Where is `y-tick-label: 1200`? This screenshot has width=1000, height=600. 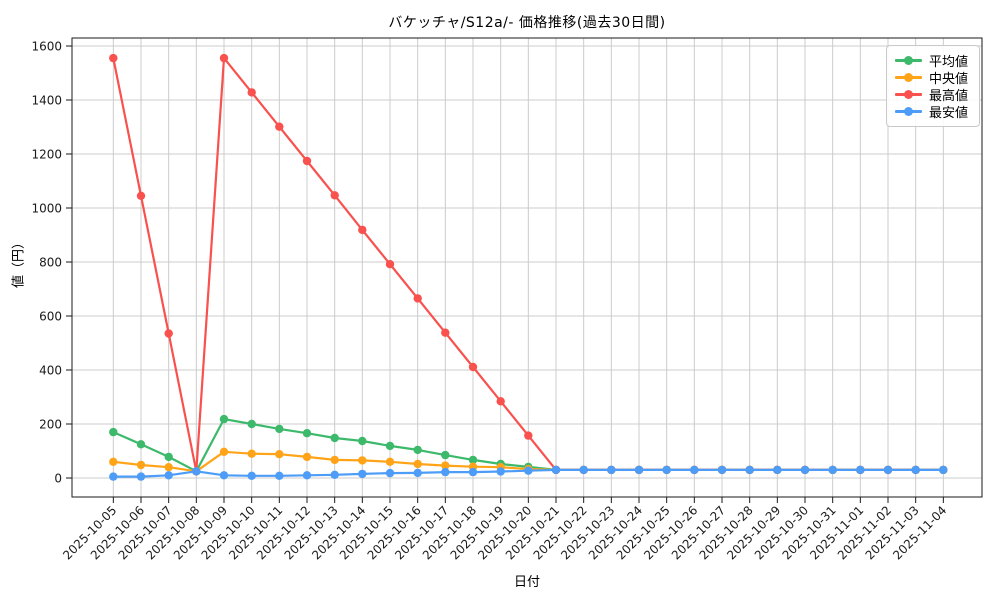 y-tick-label: 1200 is located at coordinates (46, 155).